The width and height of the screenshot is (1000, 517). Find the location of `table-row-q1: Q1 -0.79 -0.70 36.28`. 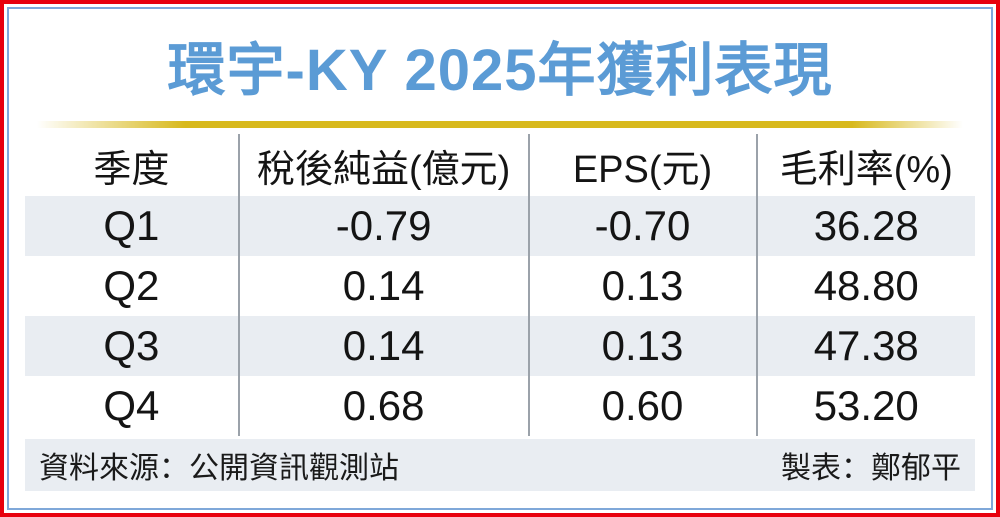

table-row-q1: Q1 -0.79 -0.70 36.28 is located at coordinates (500, 226).